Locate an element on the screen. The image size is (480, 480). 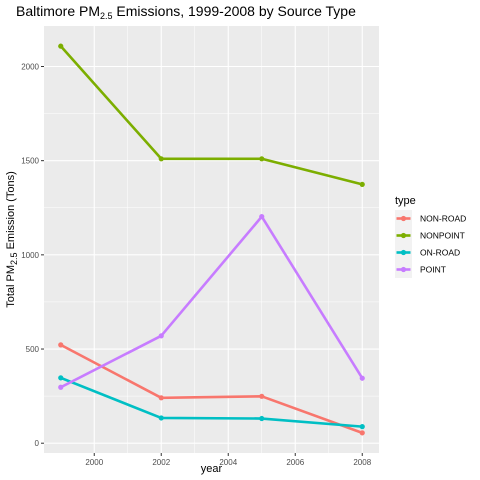
chart-title-rest: Emissions, 1999-2008 by Source Type is located at coordinates (235, 11).